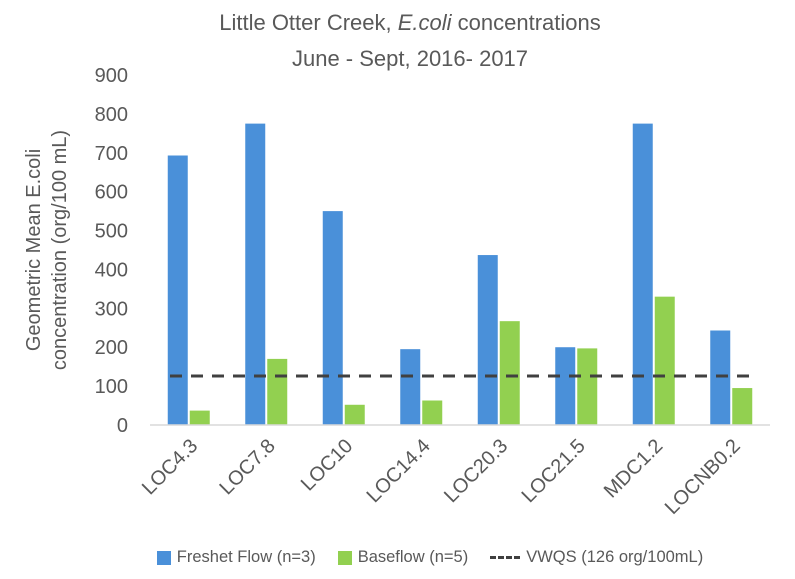 The image size is (795, 579). I want to click on legend-swatch-baseflow, so click(344, 557).